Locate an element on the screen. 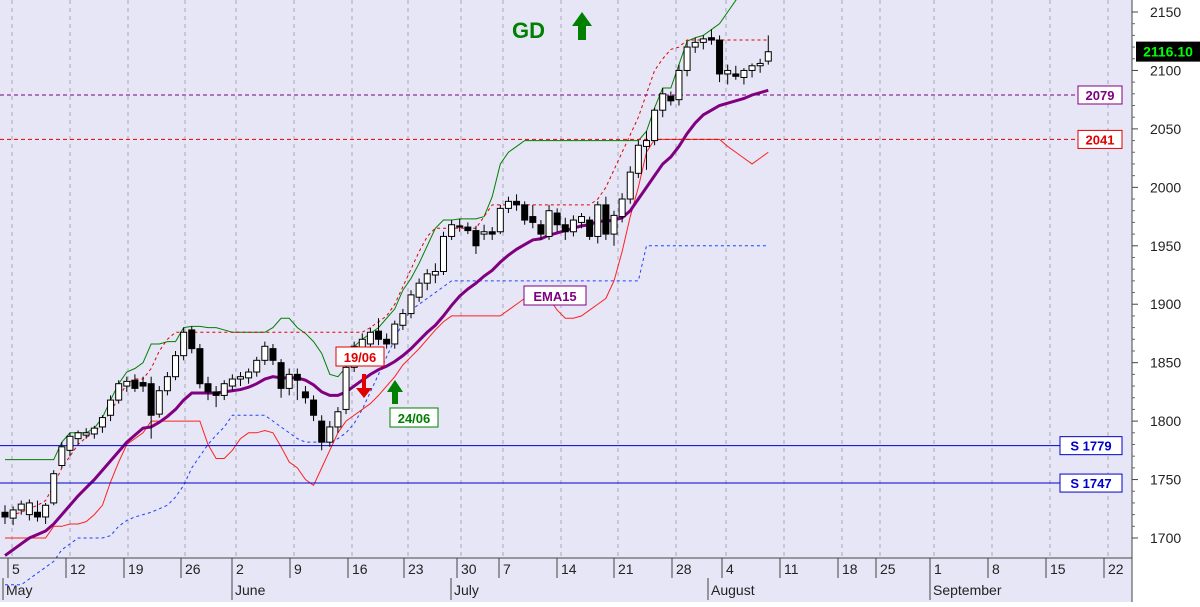 The image size is (1200, 607). day-label: 21 is located at coordinates (626, 569).